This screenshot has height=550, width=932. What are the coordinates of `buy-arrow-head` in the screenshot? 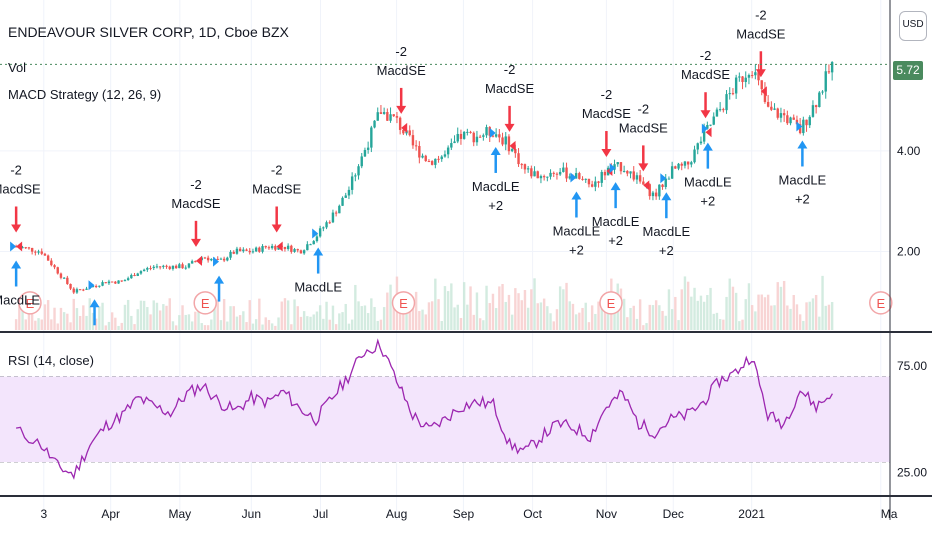 It's located at (615, 186).